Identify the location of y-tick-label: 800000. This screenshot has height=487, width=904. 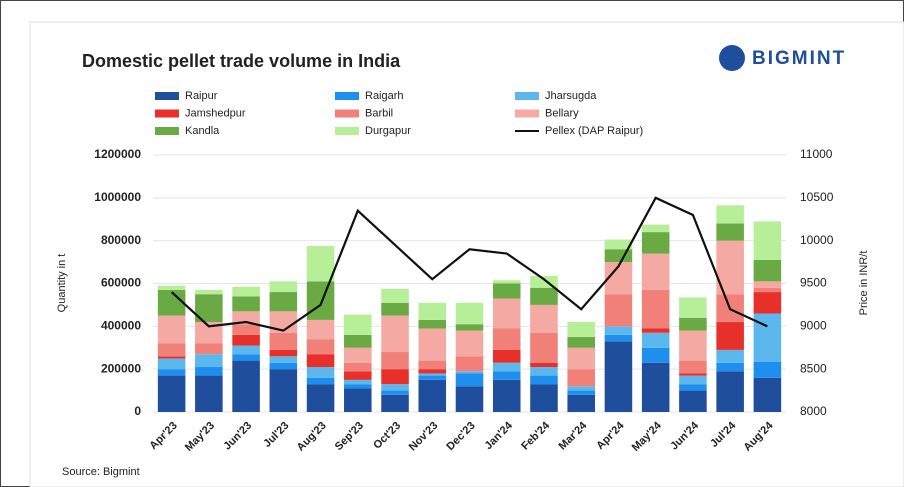
(121, 240).